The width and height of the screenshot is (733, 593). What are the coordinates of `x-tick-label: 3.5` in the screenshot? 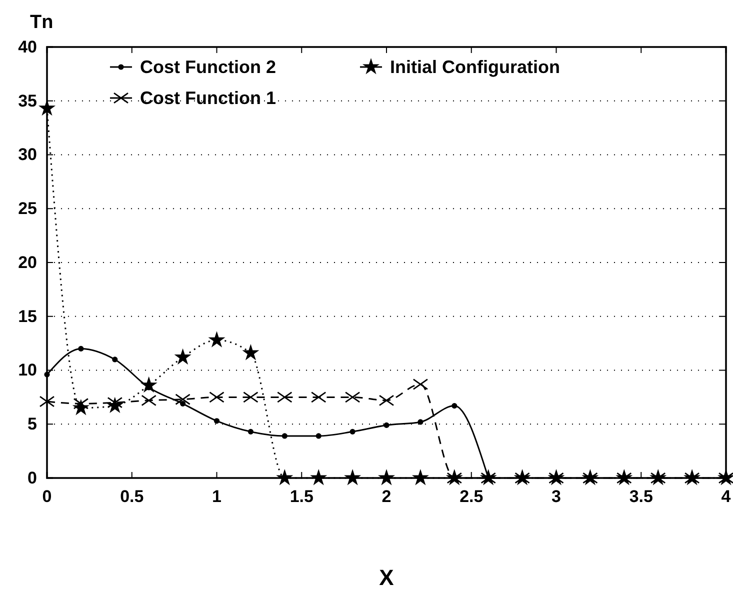 It's located at (641, 496).